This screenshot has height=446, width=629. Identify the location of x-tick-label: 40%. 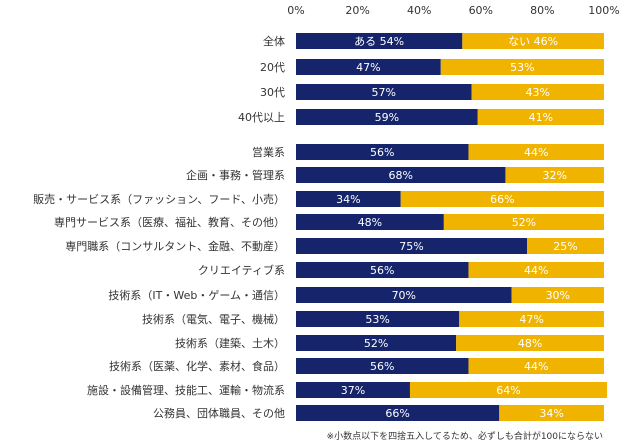
(419, 10).